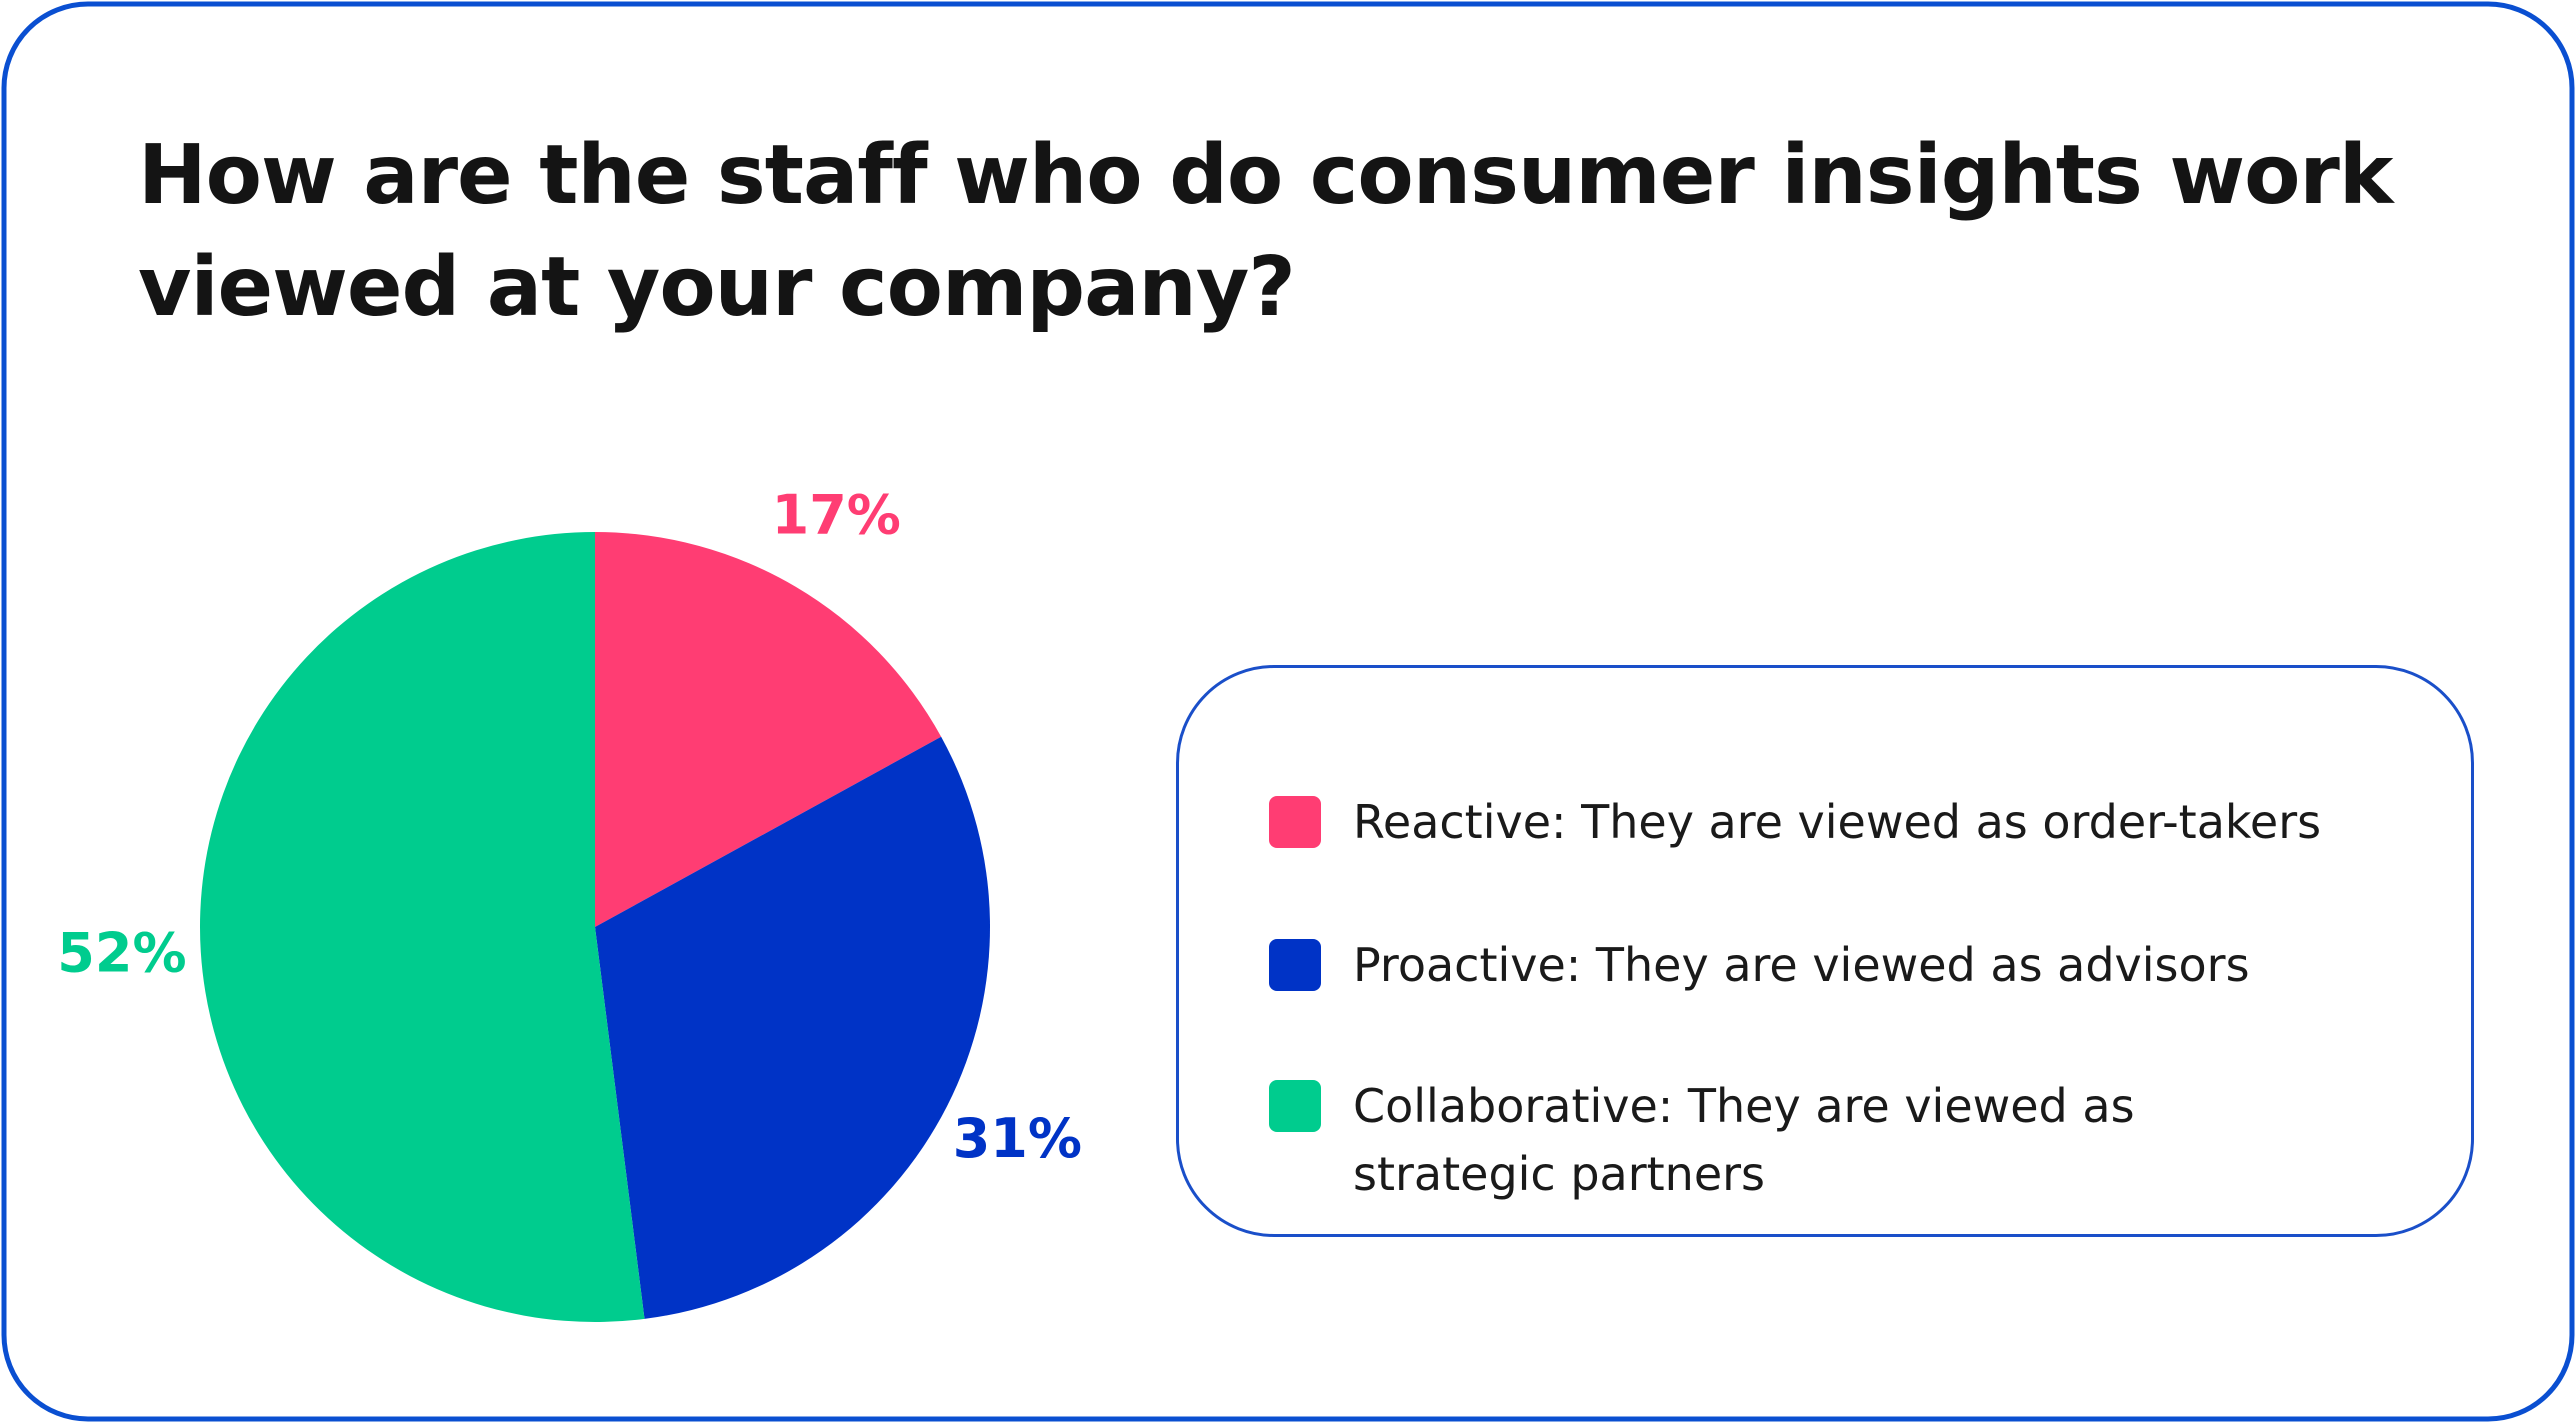  I want to click on legend-label: Proactive: They are viewed as advisors, so click(1801, 965).